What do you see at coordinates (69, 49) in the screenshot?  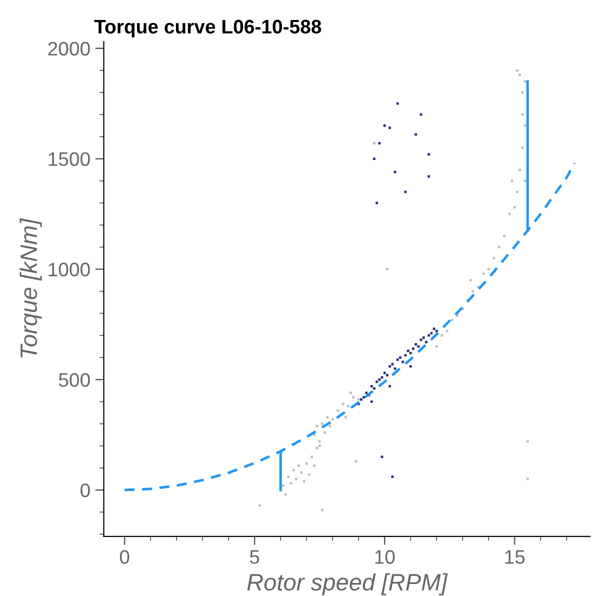 I see `y-tick-label: 2000` at bounding box center [69, 49].